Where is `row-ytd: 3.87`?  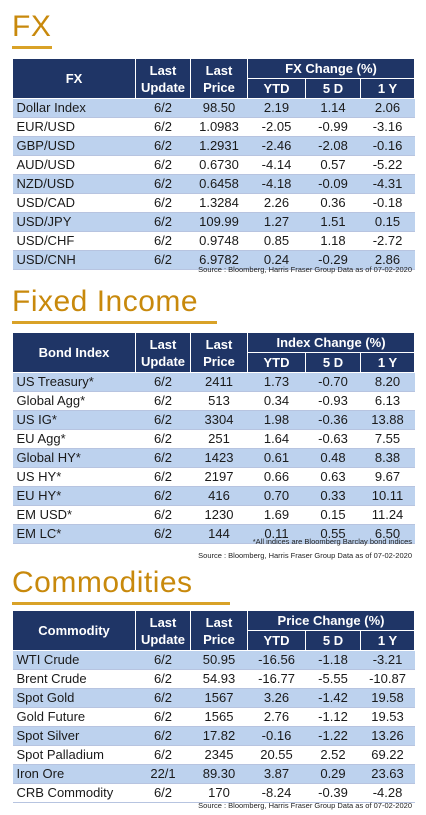 row-ytd: 3.87 is located at coordinates (276, 774).